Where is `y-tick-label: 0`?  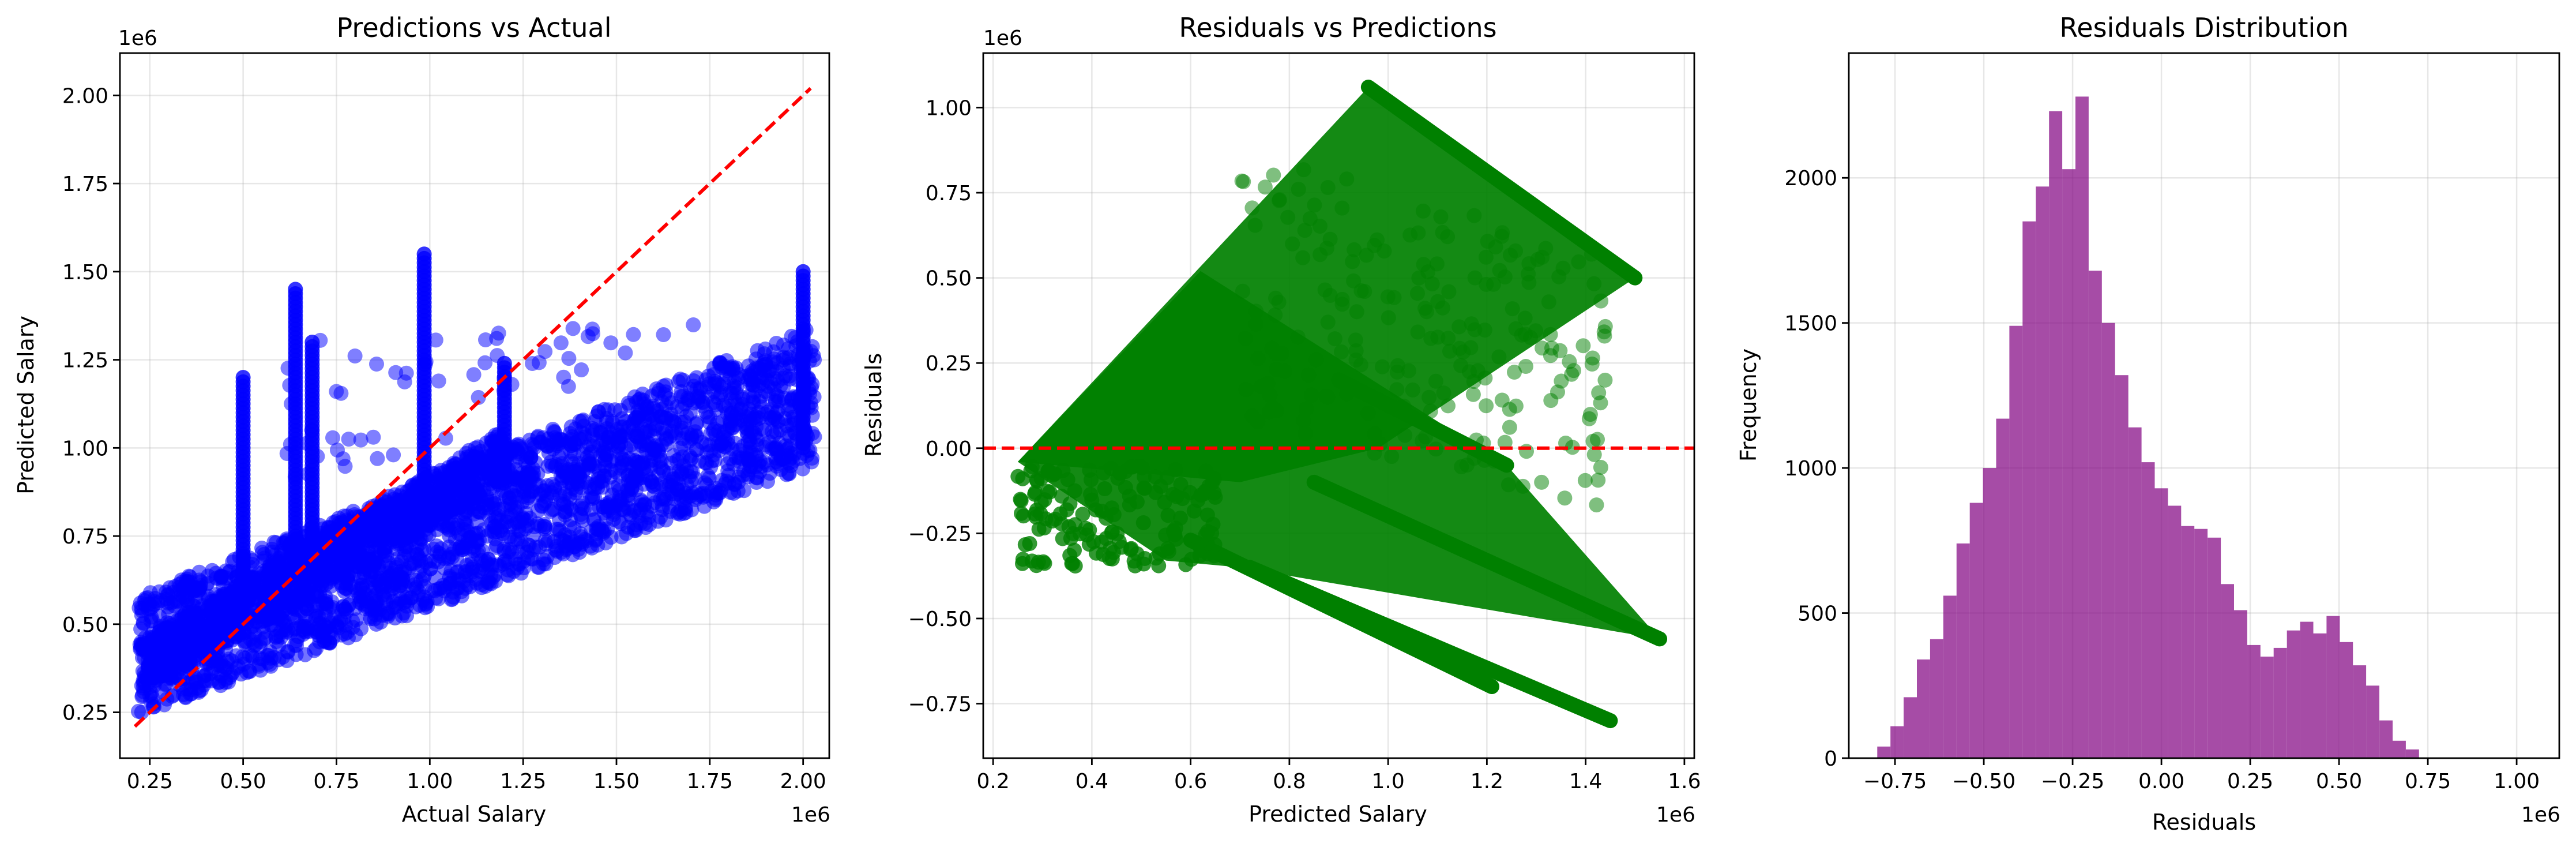
y-tick-label: 0 is located at coordinates (1830, 759).